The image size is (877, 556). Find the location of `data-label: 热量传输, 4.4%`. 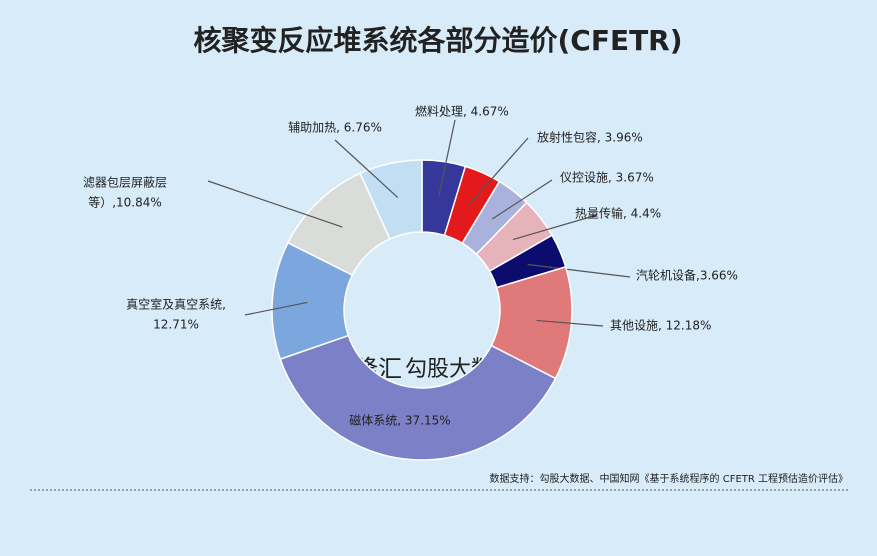

data-label: 热量传输, 4.4% is located at coordinates (618, 213).